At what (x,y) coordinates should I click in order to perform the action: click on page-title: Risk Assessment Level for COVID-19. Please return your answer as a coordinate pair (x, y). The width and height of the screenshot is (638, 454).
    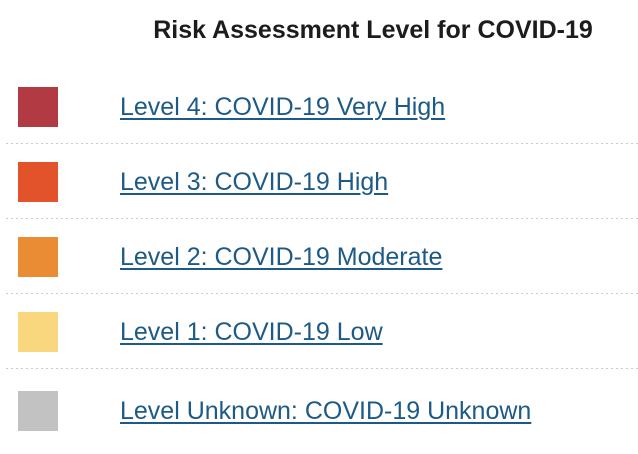
    Looking at the image, I should click on (373, 30).